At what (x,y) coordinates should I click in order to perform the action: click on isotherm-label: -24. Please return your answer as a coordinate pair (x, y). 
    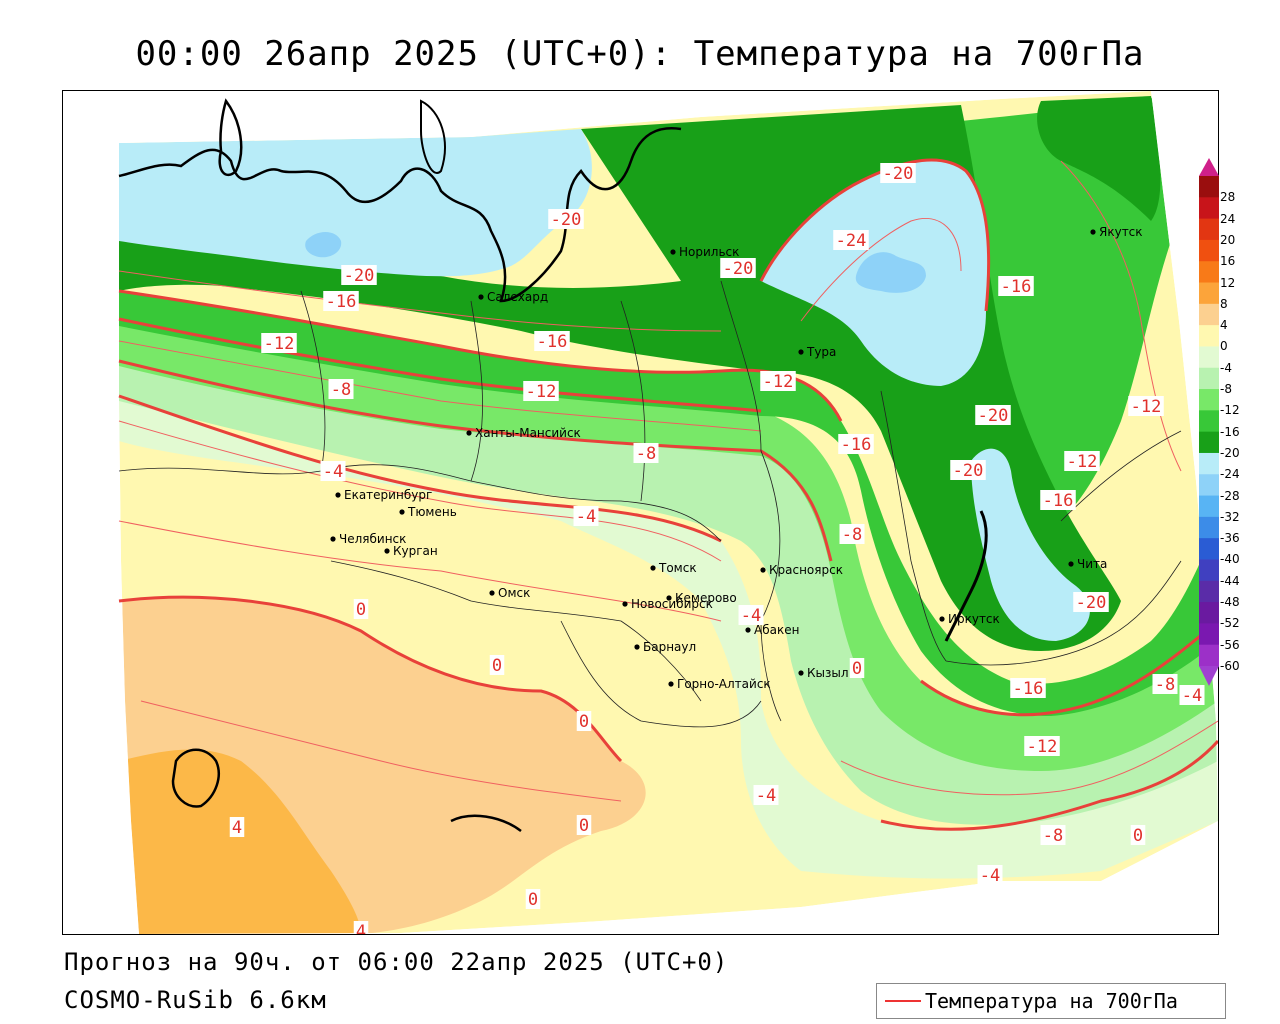
    Looking at the image, I should click on (851, 241).